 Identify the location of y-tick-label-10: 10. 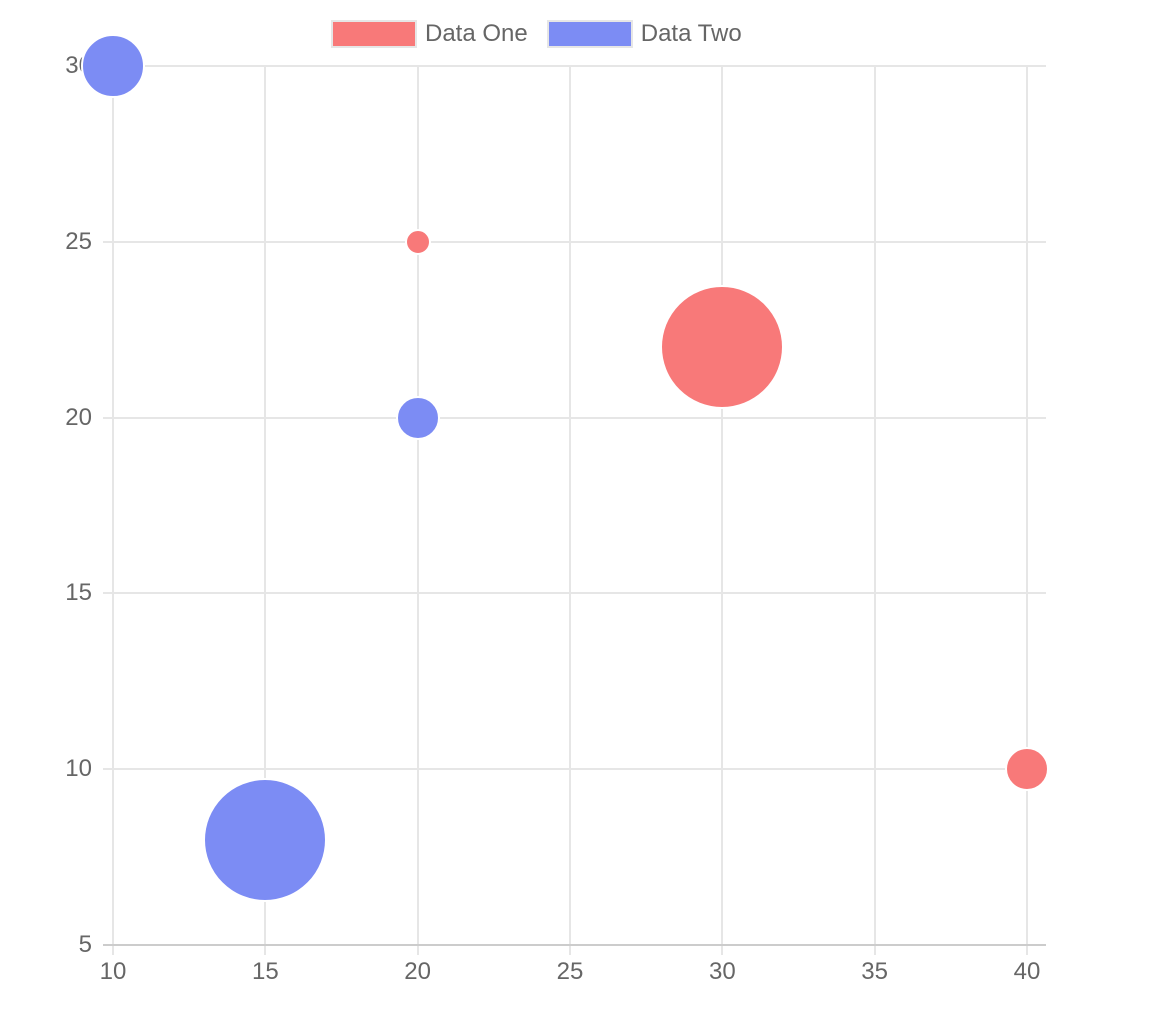
(78, 769).